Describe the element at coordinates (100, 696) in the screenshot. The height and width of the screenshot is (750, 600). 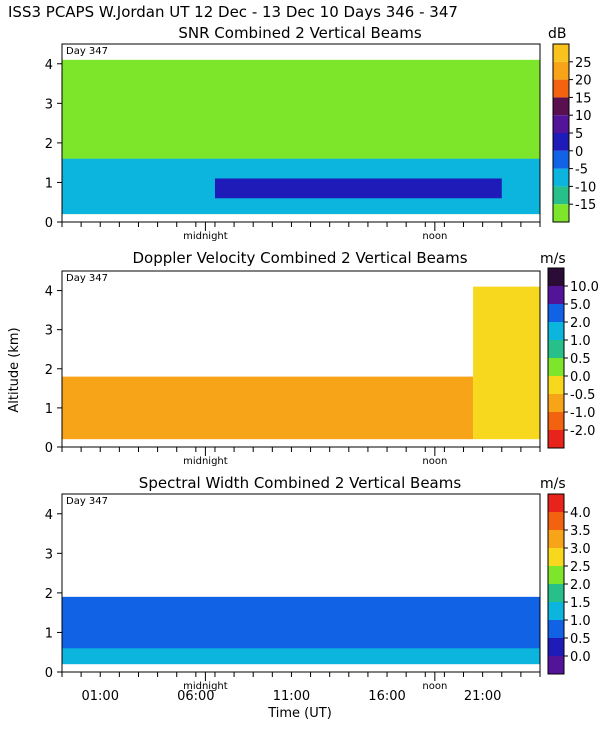
I see `x-tick-label: 01:00` at that location.